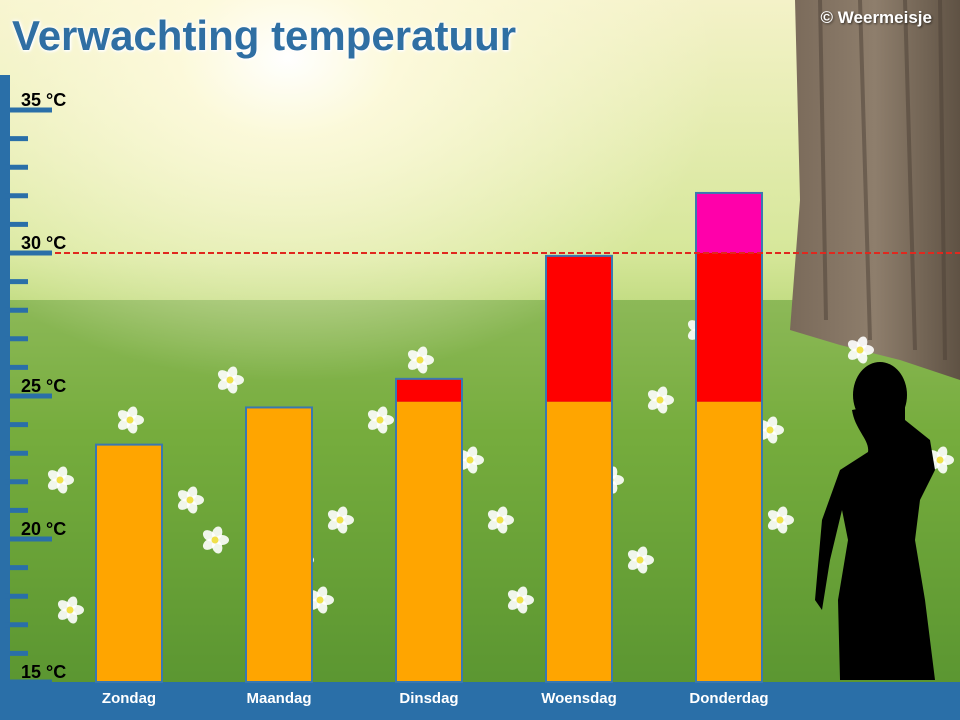 Image resolution: width=960 pixels, height=720 pixels. I want to click on category-axis-band, so click(480, 701).